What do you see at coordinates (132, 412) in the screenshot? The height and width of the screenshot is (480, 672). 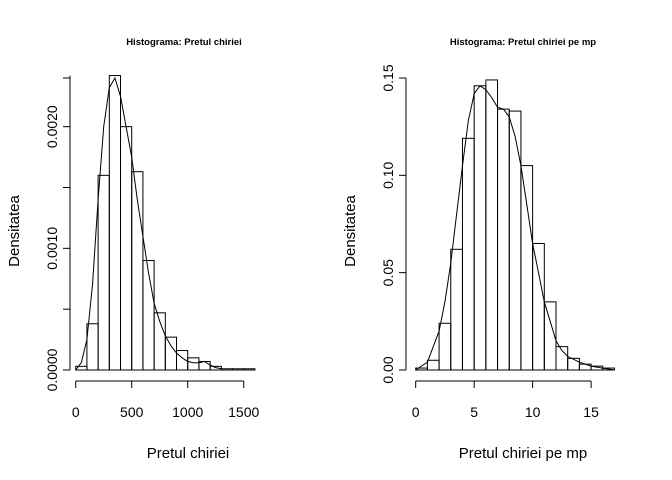 I see `x-tick-label: 500` at bounding box center [132, 412].